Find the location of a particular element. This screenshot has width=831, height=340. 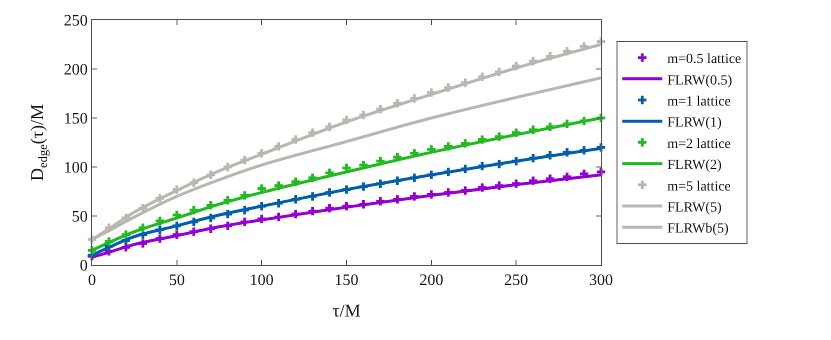

x-axis-title: τ/M is located at coordinates (346, 310).